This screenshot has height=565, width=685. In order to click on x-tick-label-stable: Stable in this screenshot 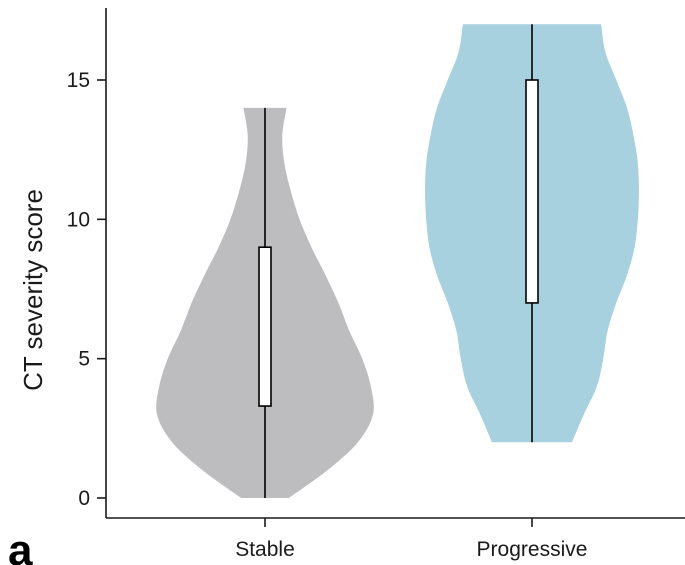, I will do `click(265, 549)`.